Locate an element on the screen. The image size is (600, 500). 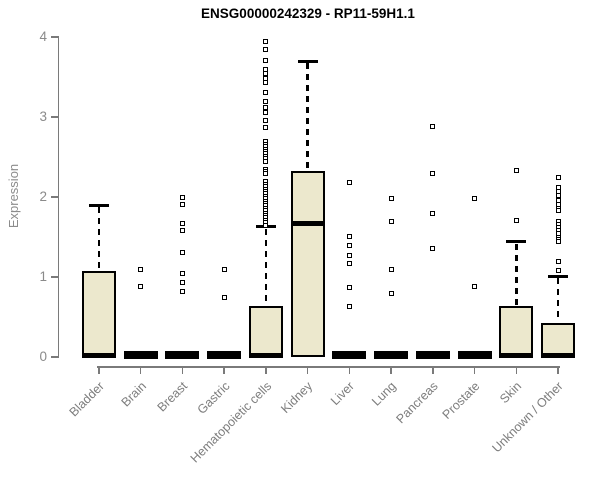
x-axis-tick-label: Gastric is located at coordinates (213, 398).